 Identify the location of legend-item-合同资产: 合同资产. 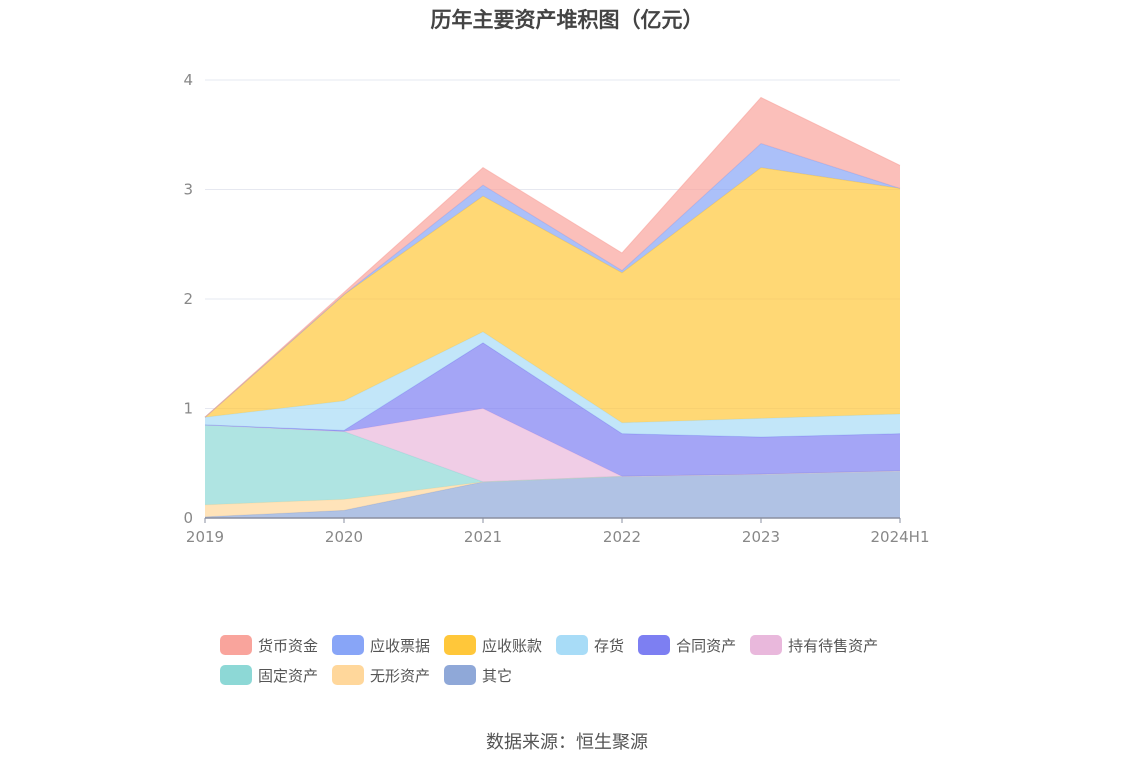
(687, 645).